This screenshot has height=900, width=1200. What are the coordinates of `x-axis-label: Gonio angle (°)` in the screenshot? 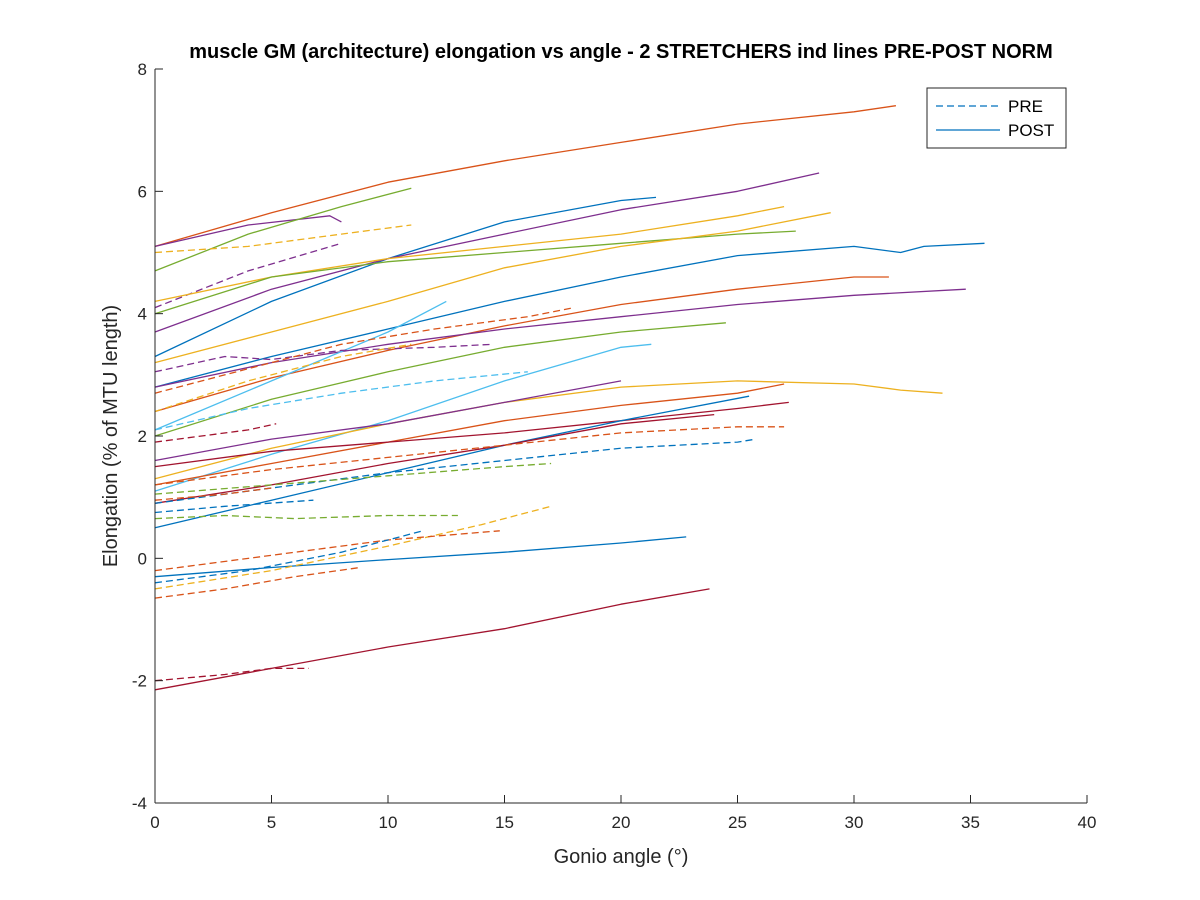 It's located at (621, 857).